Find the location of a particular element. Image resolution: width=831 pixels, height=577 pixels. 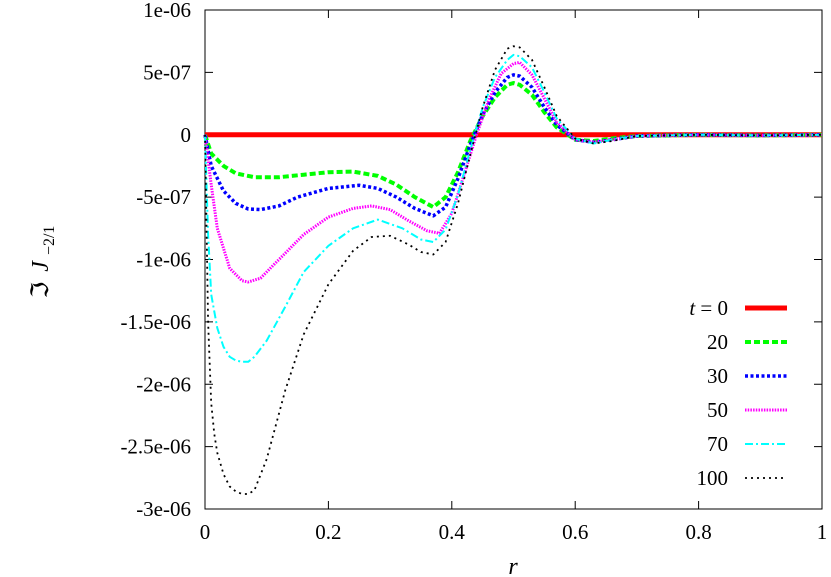

y-tick-label: -2.5e-06 is located at coordinates (155, 447).